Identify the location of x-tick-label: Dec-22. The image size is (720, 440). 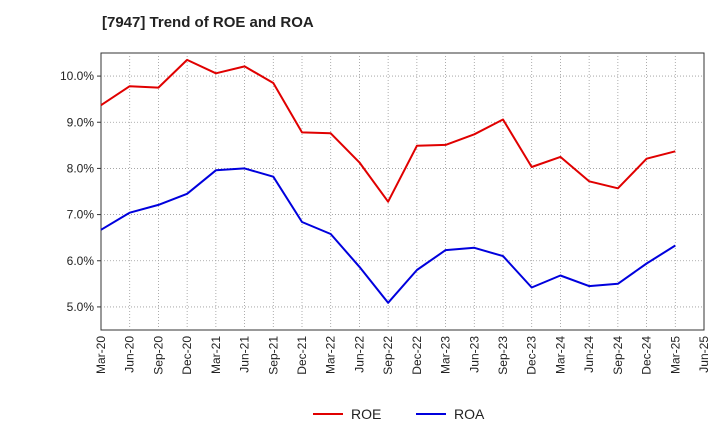
(417, 355).